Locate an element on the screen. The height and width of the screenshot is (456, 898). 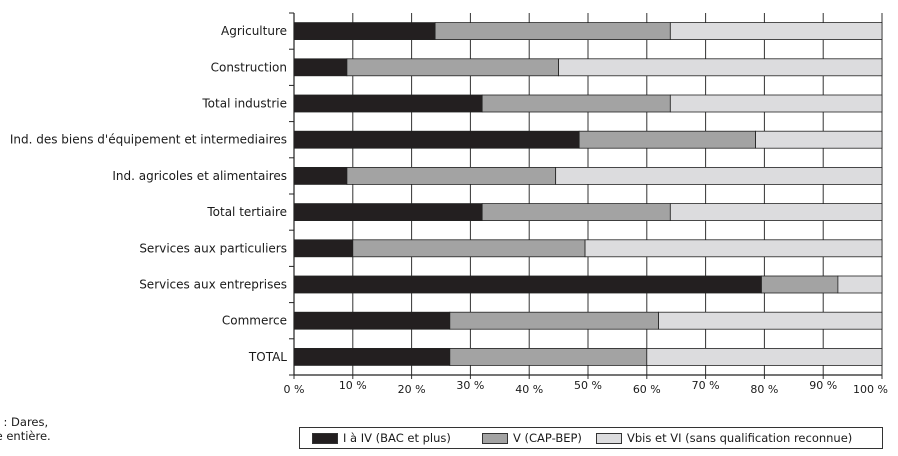
category-label-9: Commerce is located at coordinates (254, 321).